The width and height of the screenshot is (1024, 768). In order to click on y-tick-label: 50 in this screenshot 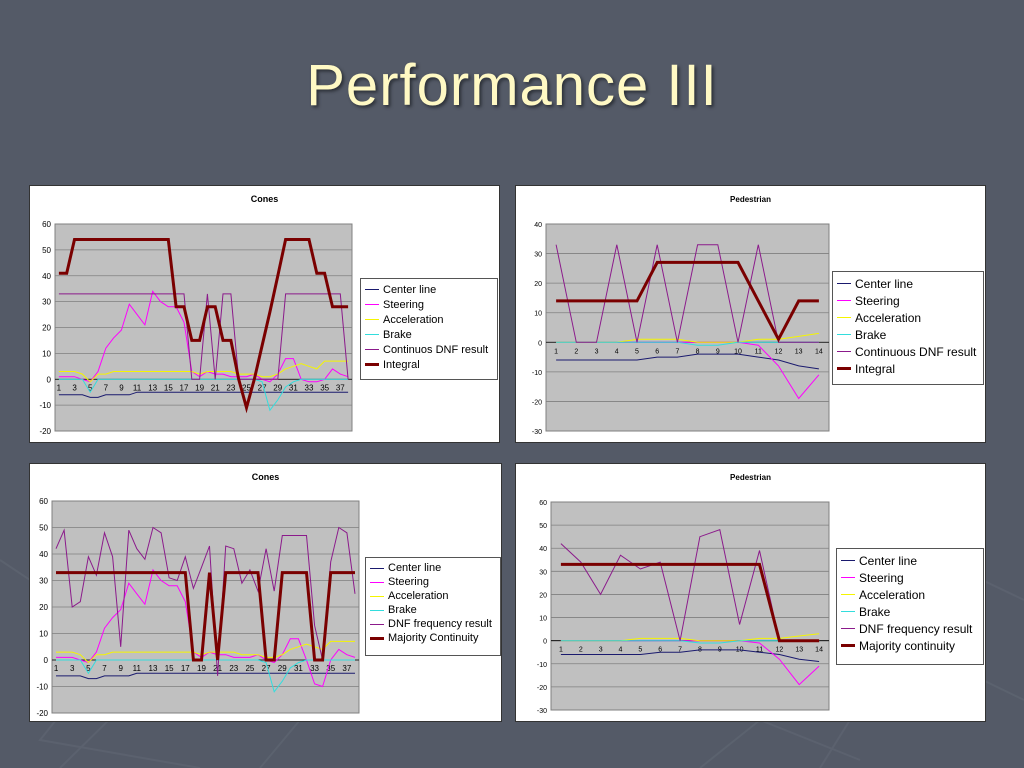, I will do `click(46, 250)`.